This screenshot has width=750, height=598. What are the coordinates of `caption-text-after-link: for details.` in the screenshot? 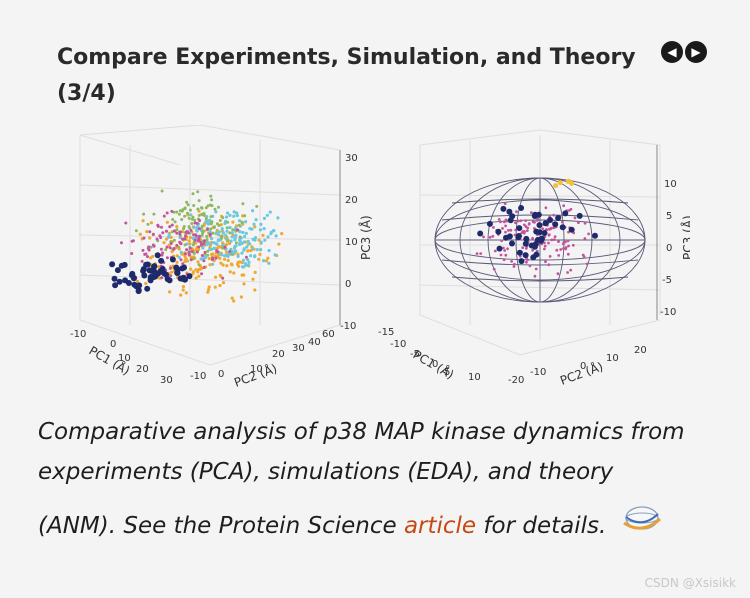 It's located at (541, 526).